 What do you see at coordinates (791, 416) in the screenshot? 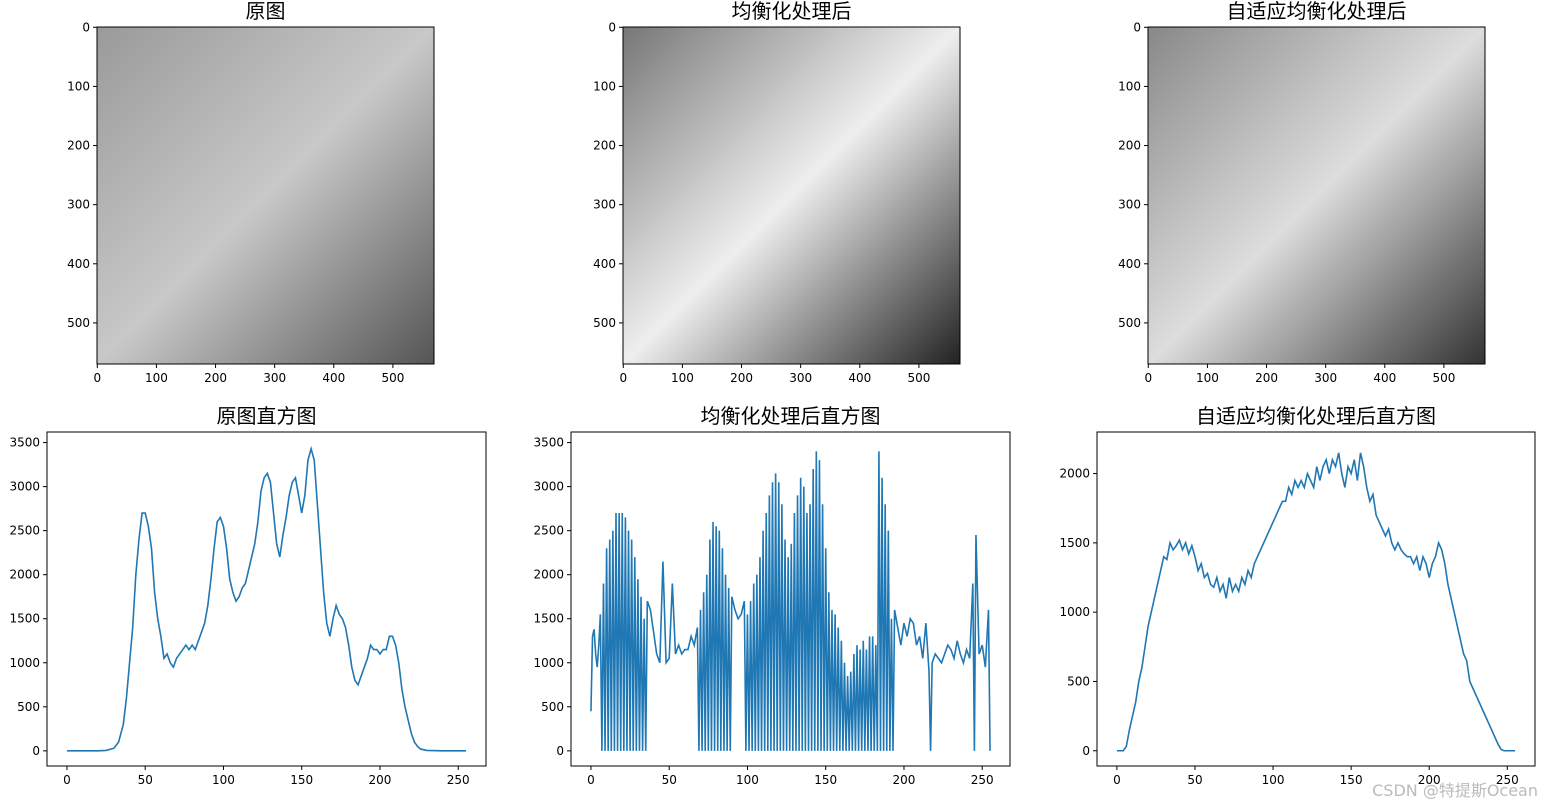
I see `subplot-title: 均衡化处理后直方图` at bounding box center [791, 416].